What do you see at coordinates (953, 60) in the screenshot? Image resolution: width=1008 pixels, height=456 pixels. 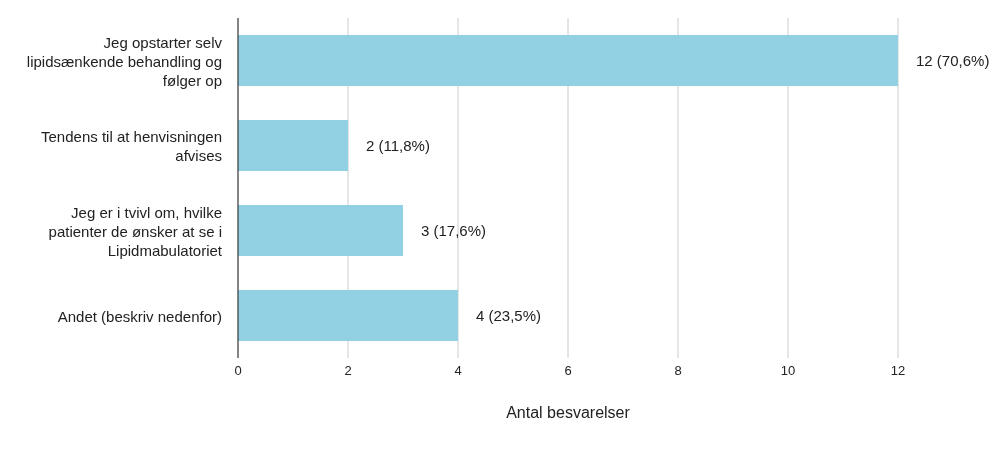 I see `data-label: 12 (70,6%)` at bounding box center [953, 60].